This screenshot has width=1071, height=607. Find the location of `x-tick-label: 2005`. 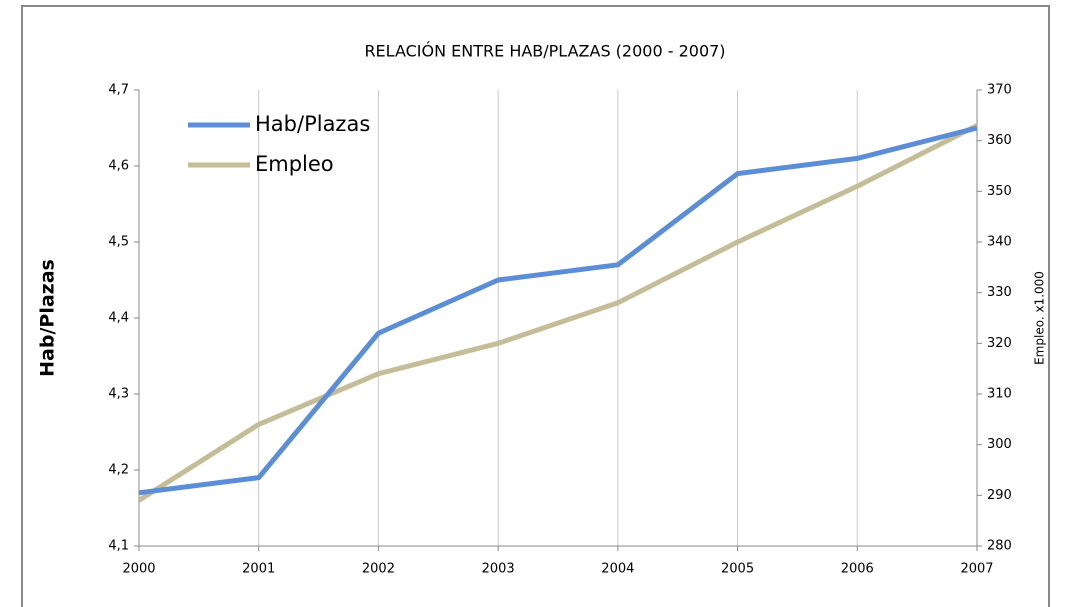

x-tick-label: 2005 is located at coordinates (737, 569).